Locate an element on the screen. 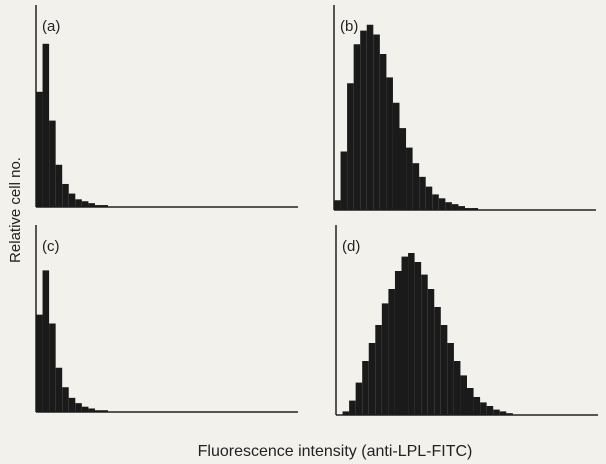 The height and width of the screenshot is (464, 606). panel-label: (a) is located at coordinates (51, 26).